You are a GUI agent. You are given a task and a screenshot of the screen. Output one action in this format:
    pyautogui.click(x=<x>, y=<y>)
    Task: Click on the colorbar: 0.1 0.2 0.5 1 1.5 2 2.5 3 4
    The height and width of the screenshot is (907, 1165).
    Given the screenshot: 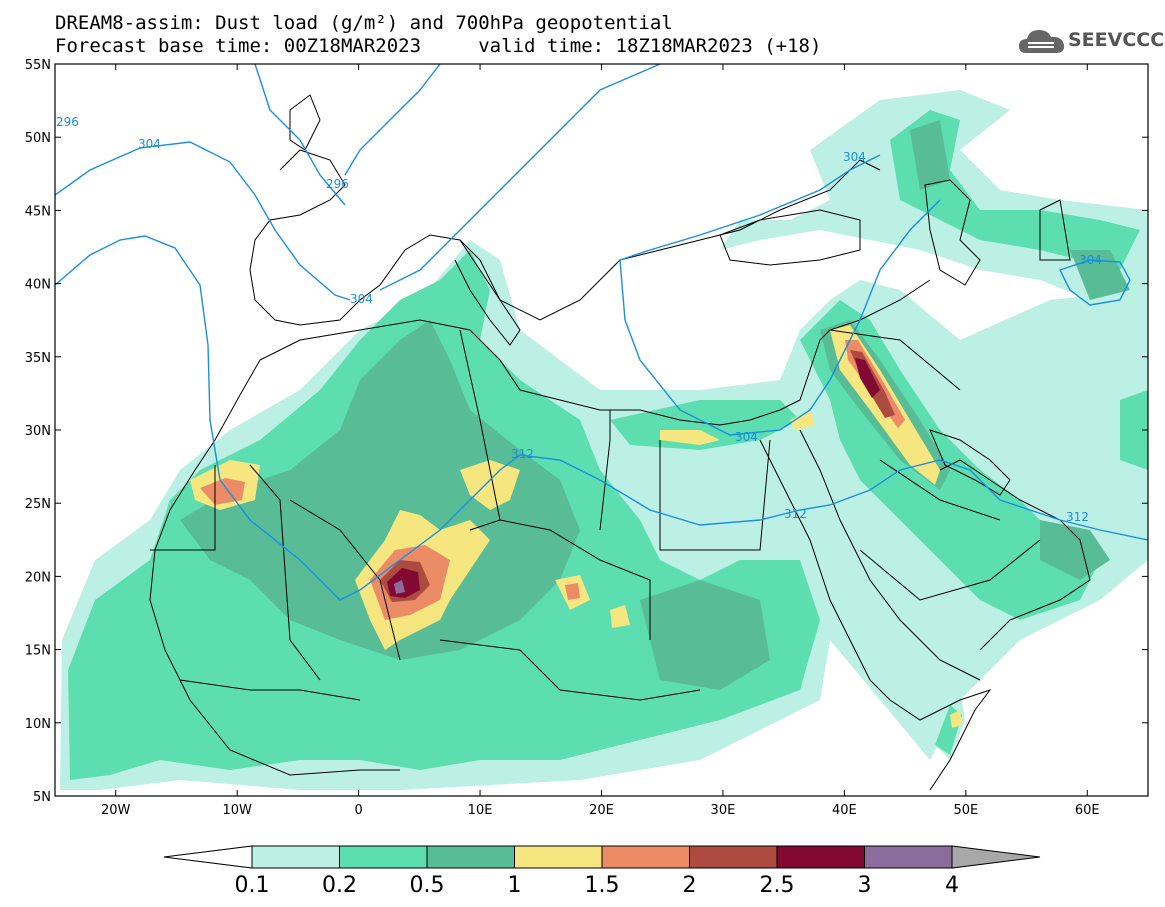 What is the action you would take?
    pyautogui.click(x=602, y=871)
    